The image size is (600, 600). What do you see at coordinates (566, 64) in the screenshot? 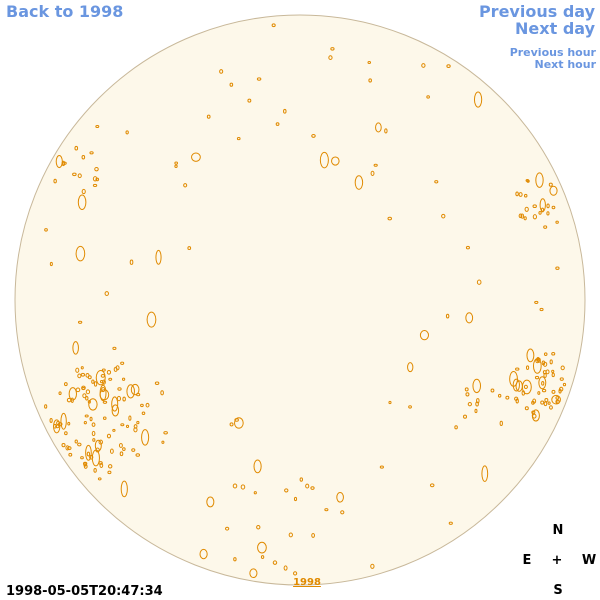
I see `next-hour-link: Next hour` at bounding box center [566, 64].